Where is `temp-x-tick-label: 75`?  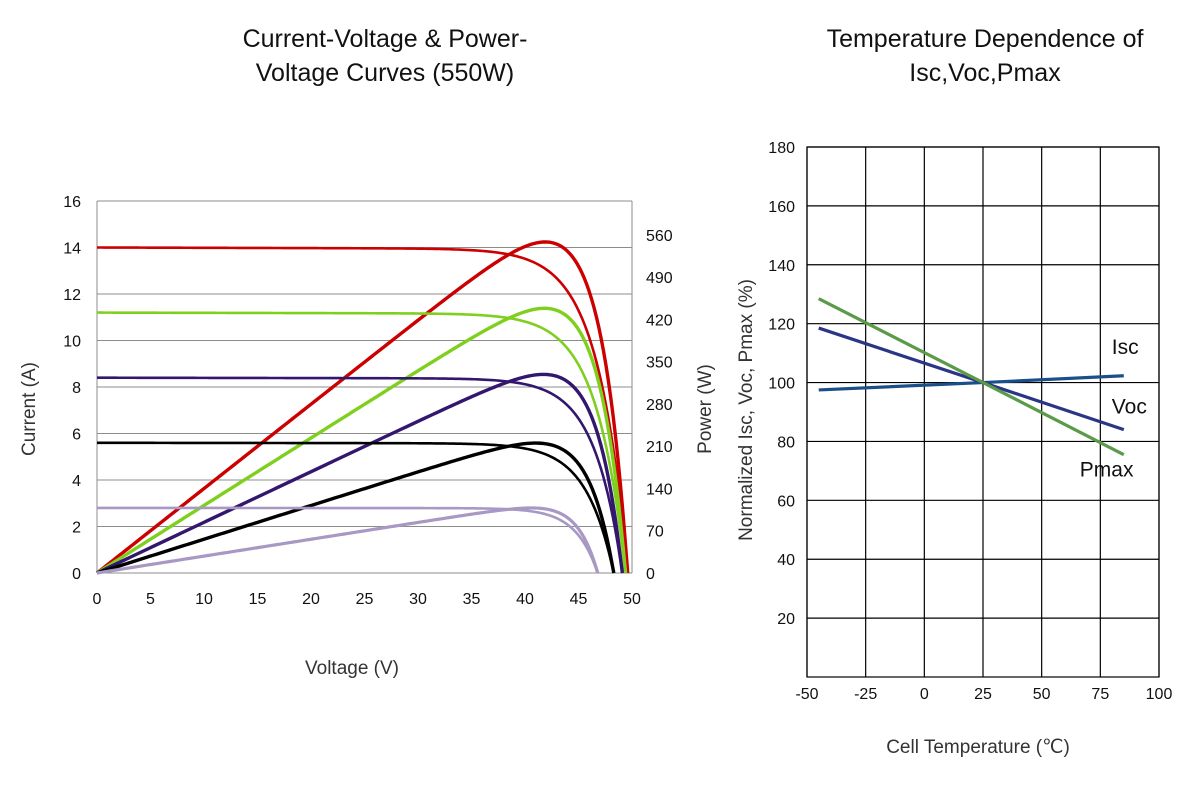 temp-x-tick-label: 75 is located at coordinates (1100, 694).